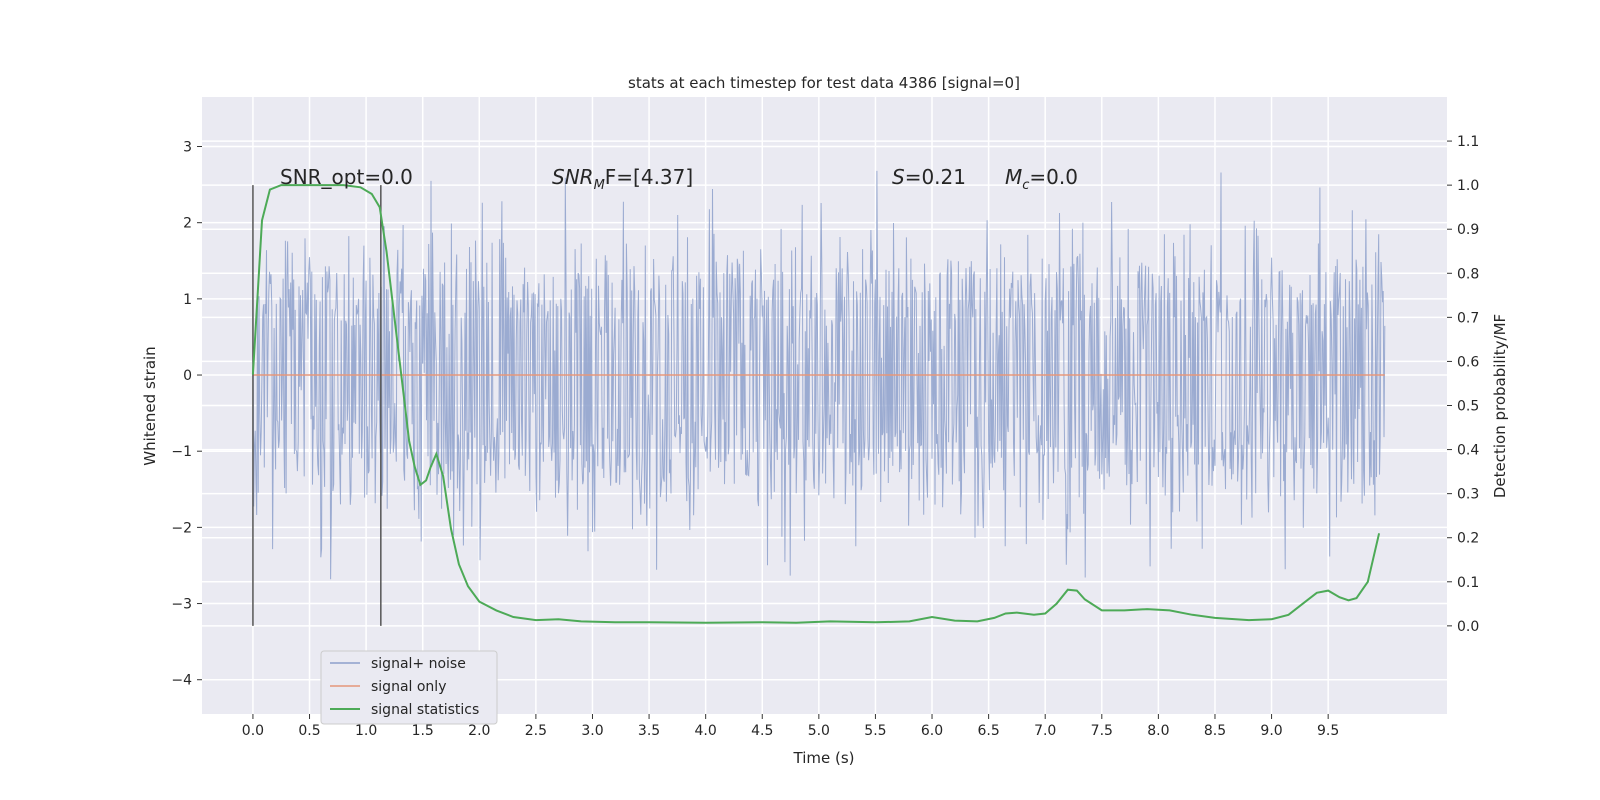 Image resolution: width=1600 pixels, height=800 pixels. I want to click on x-tick-label: 9.5, so click(1328, 731).